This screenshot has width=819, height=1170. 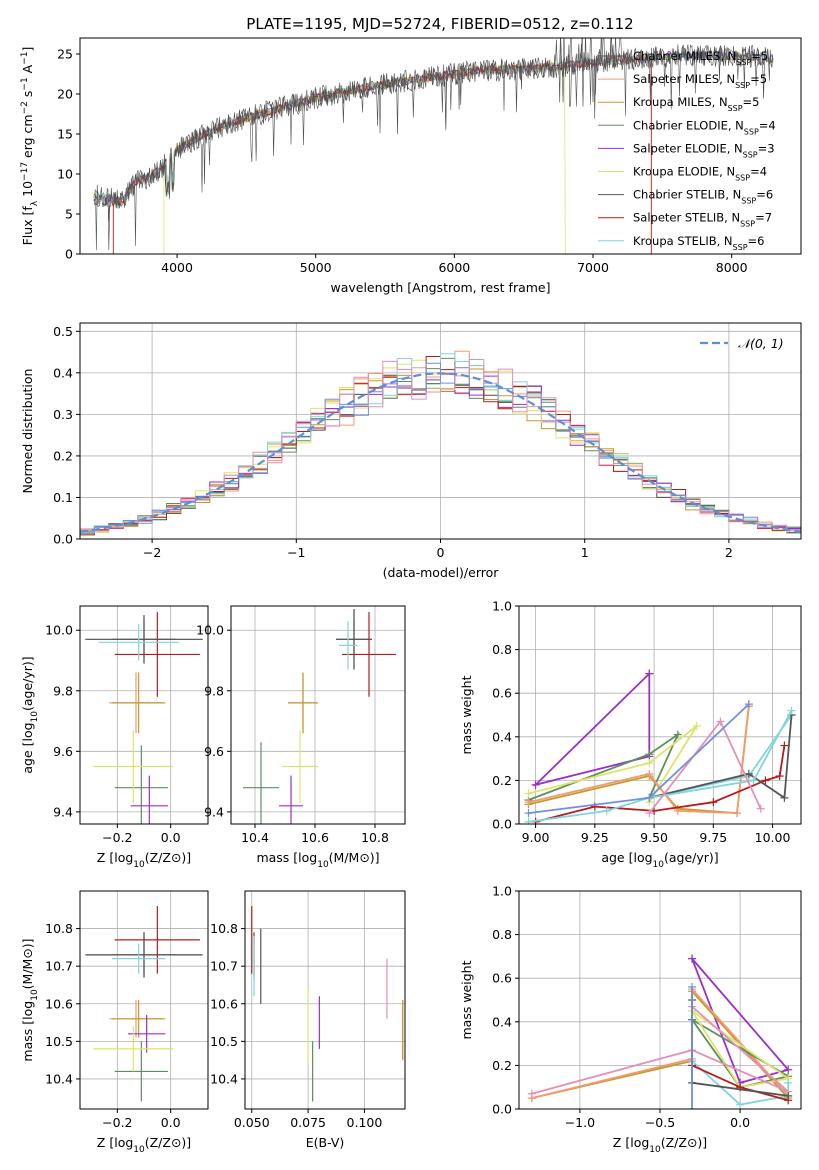 What do you see at coordinates (502, 1065) in the screenshot?
I see `y-tick-label: 0.2` at bounding box center [502, 1065].